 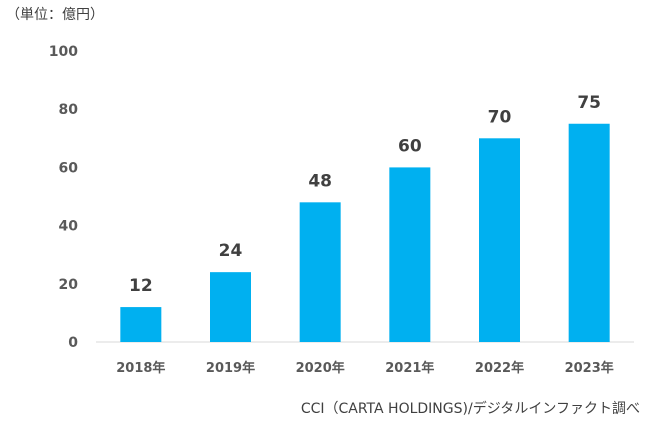 What do you see at coordinates (589, 103) in the screenshot?
I see `data-label: 75` at bounding box center [589, 103].